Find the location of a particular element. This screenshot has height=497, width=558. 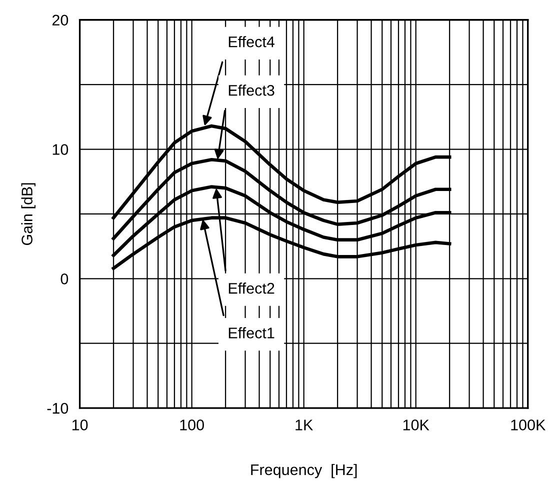

x-tick-label: 100K is located at coordinates (528, 425).